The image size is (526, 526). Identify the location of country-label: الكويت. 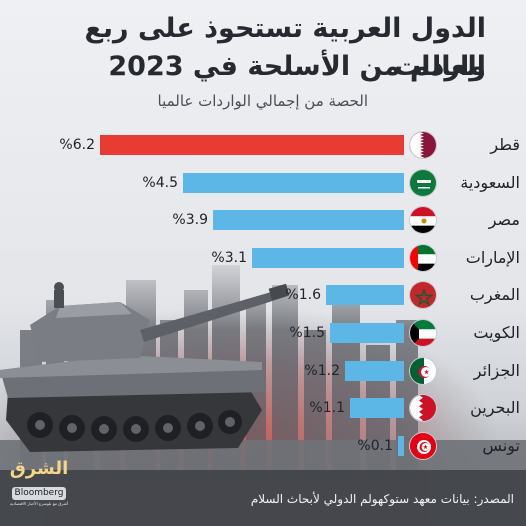
(496, 332).